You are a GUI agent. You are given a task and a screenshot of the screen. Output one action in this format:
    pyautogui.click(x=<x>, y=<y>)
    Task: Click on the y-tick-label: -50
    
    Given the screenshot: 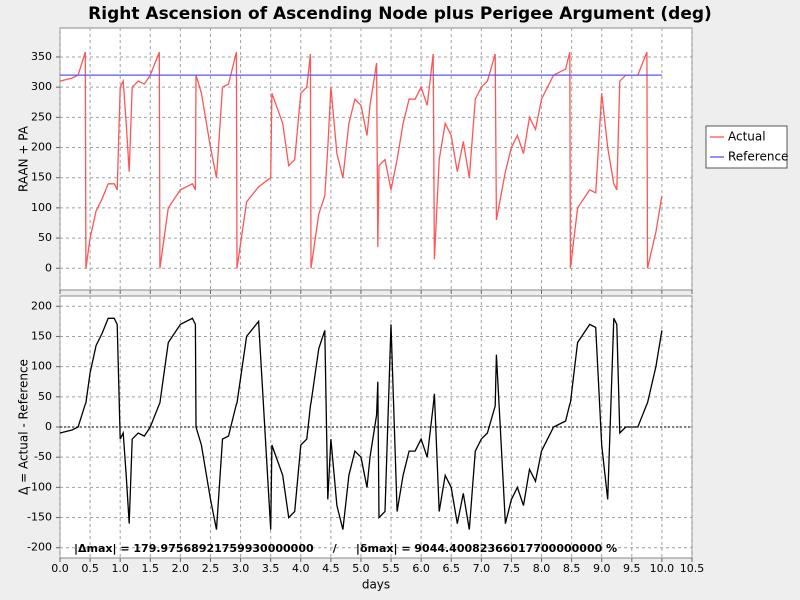 What is the action you would take?
    pyautogui.click(x=43, y=456)
    